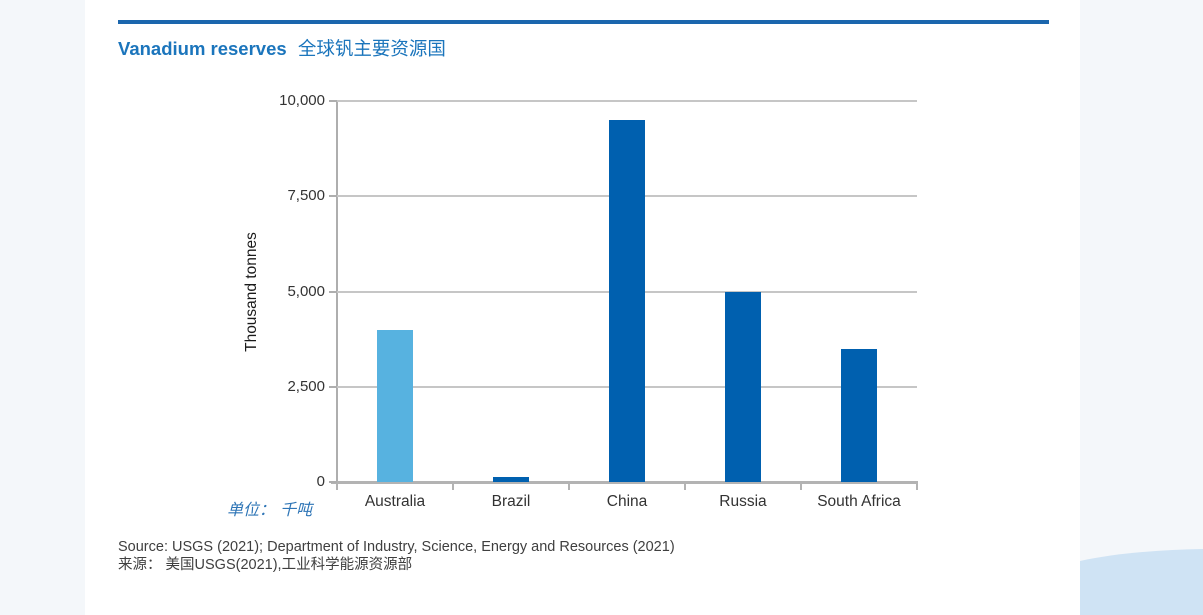  I want to click on right-margin-strip, so click(1141, 307).